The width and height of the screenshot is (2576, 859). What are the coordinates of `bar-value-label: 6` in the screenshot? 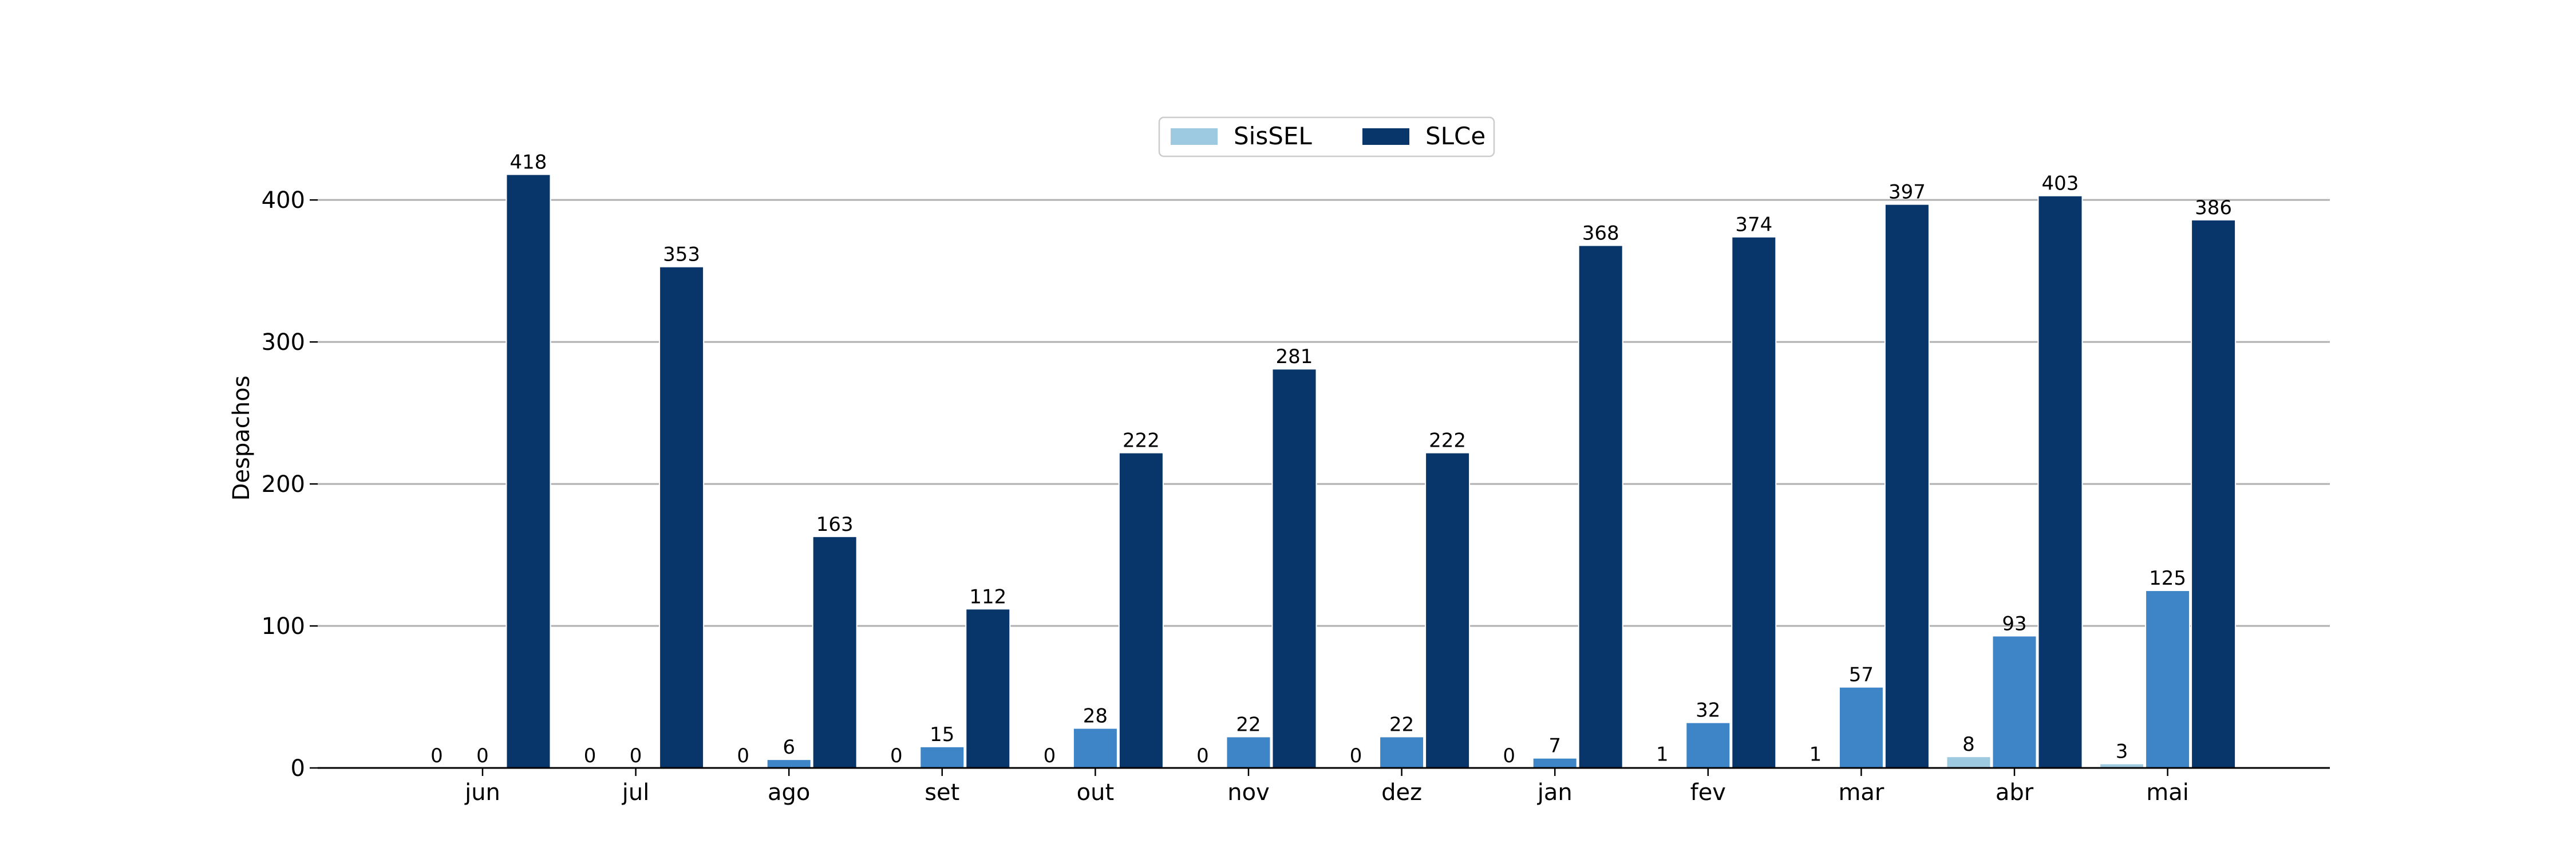 It's located at (789, 747).